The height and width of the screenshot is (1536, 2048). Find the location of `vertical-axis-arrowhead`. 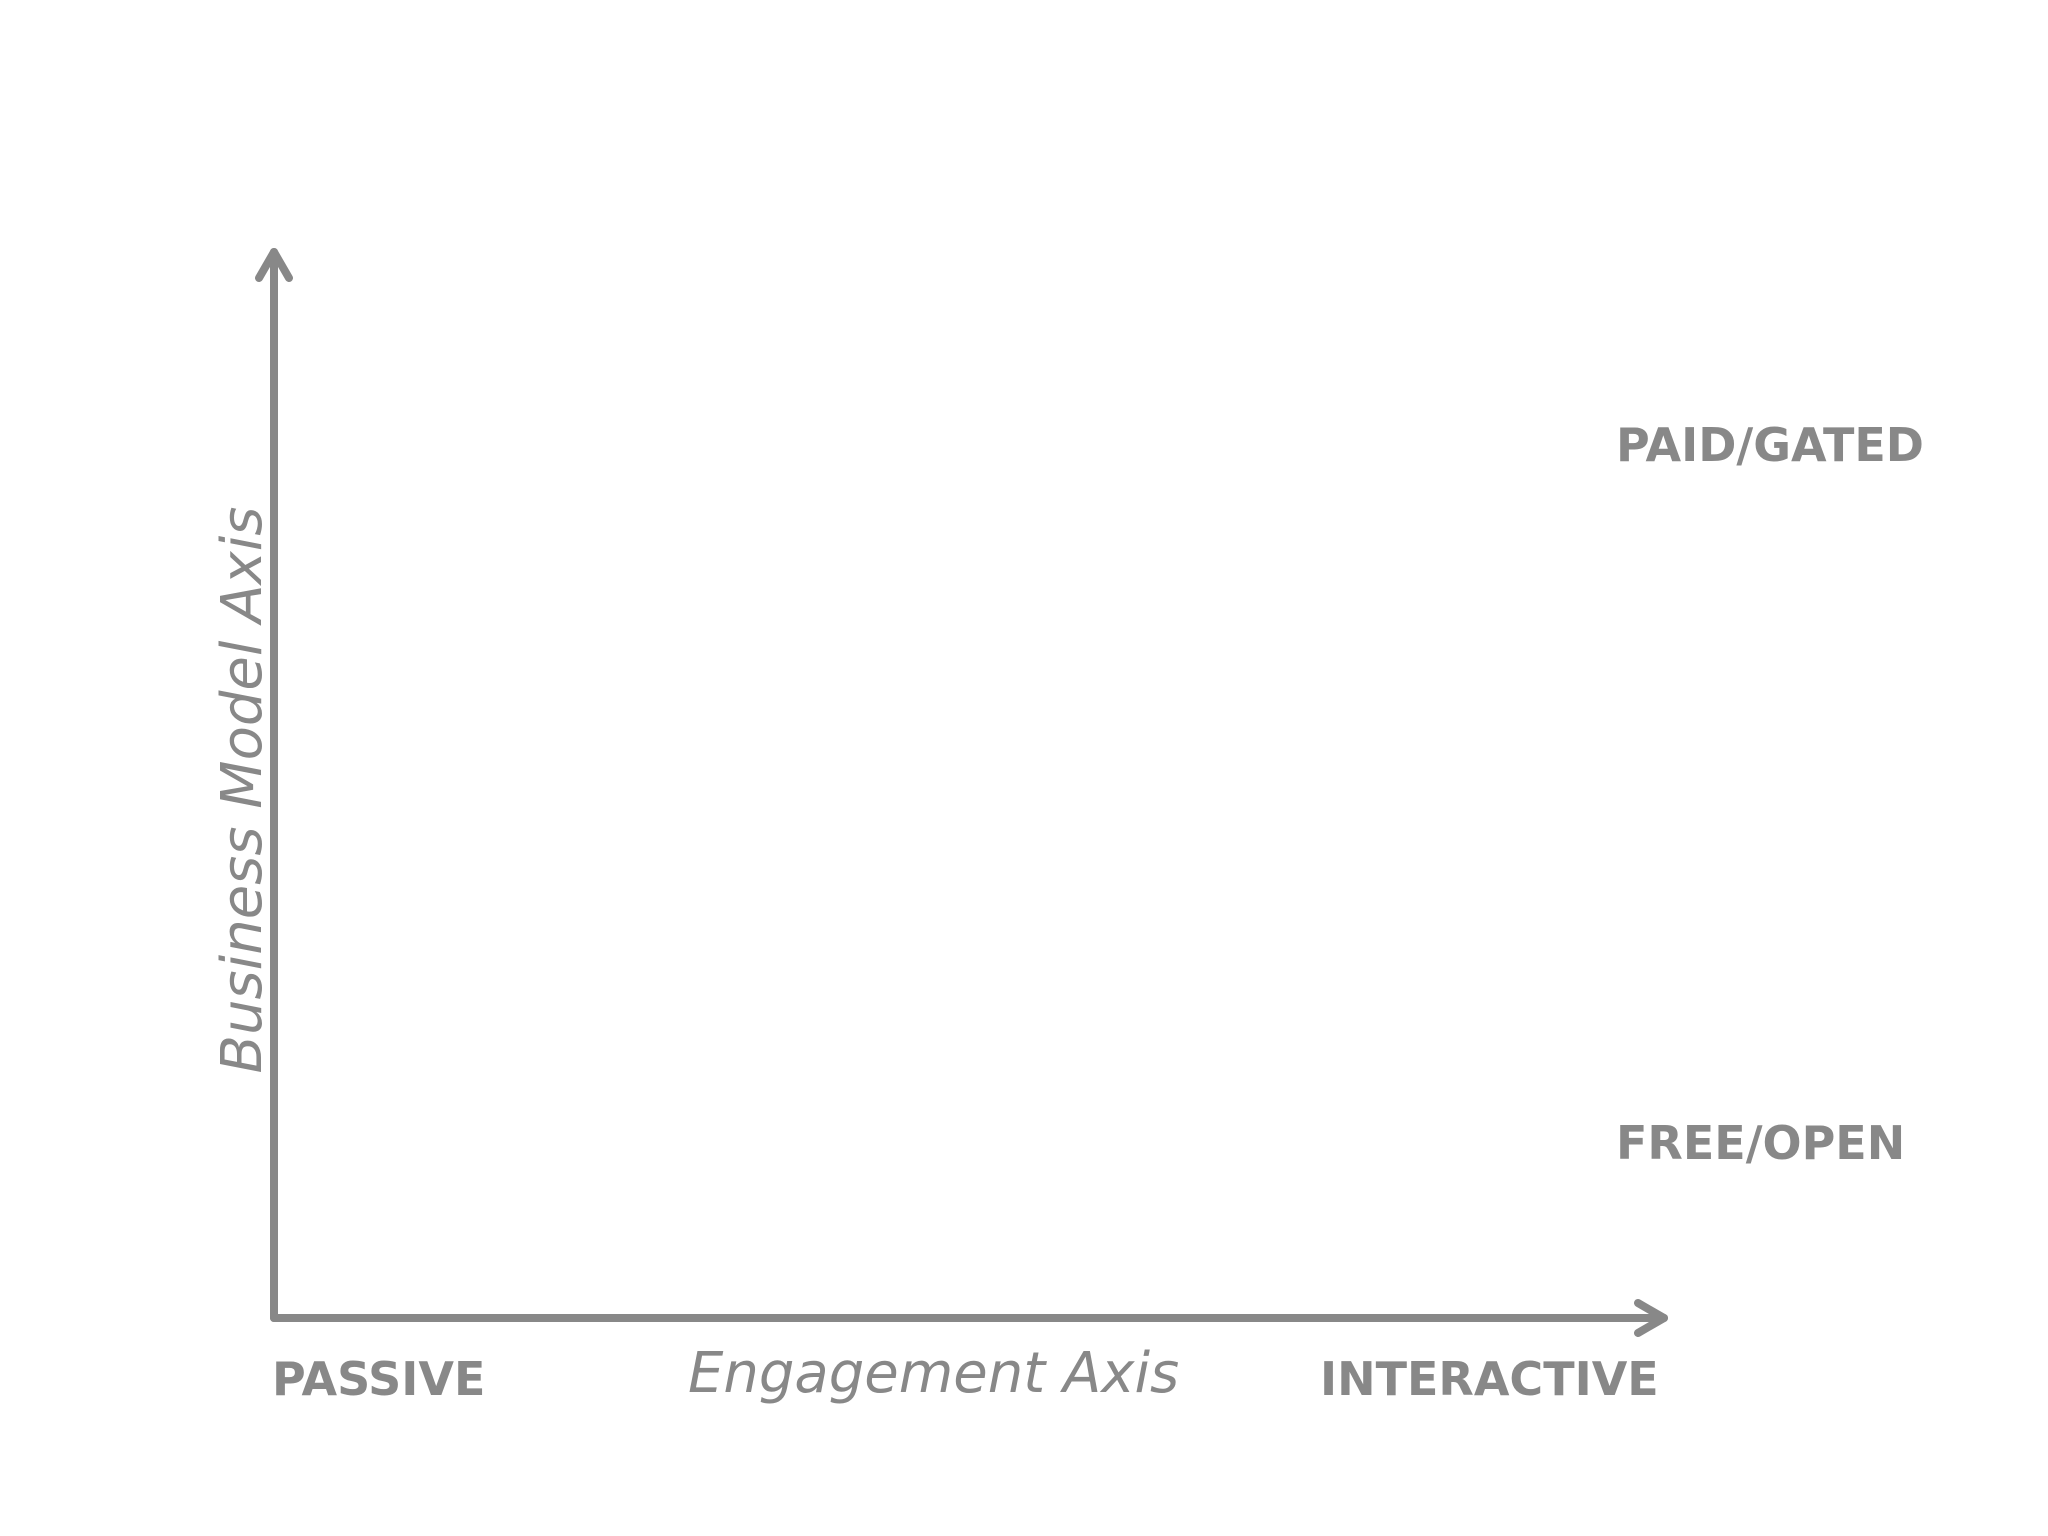

vertical-axis-arrowhead is located at coordinates (274, 265).